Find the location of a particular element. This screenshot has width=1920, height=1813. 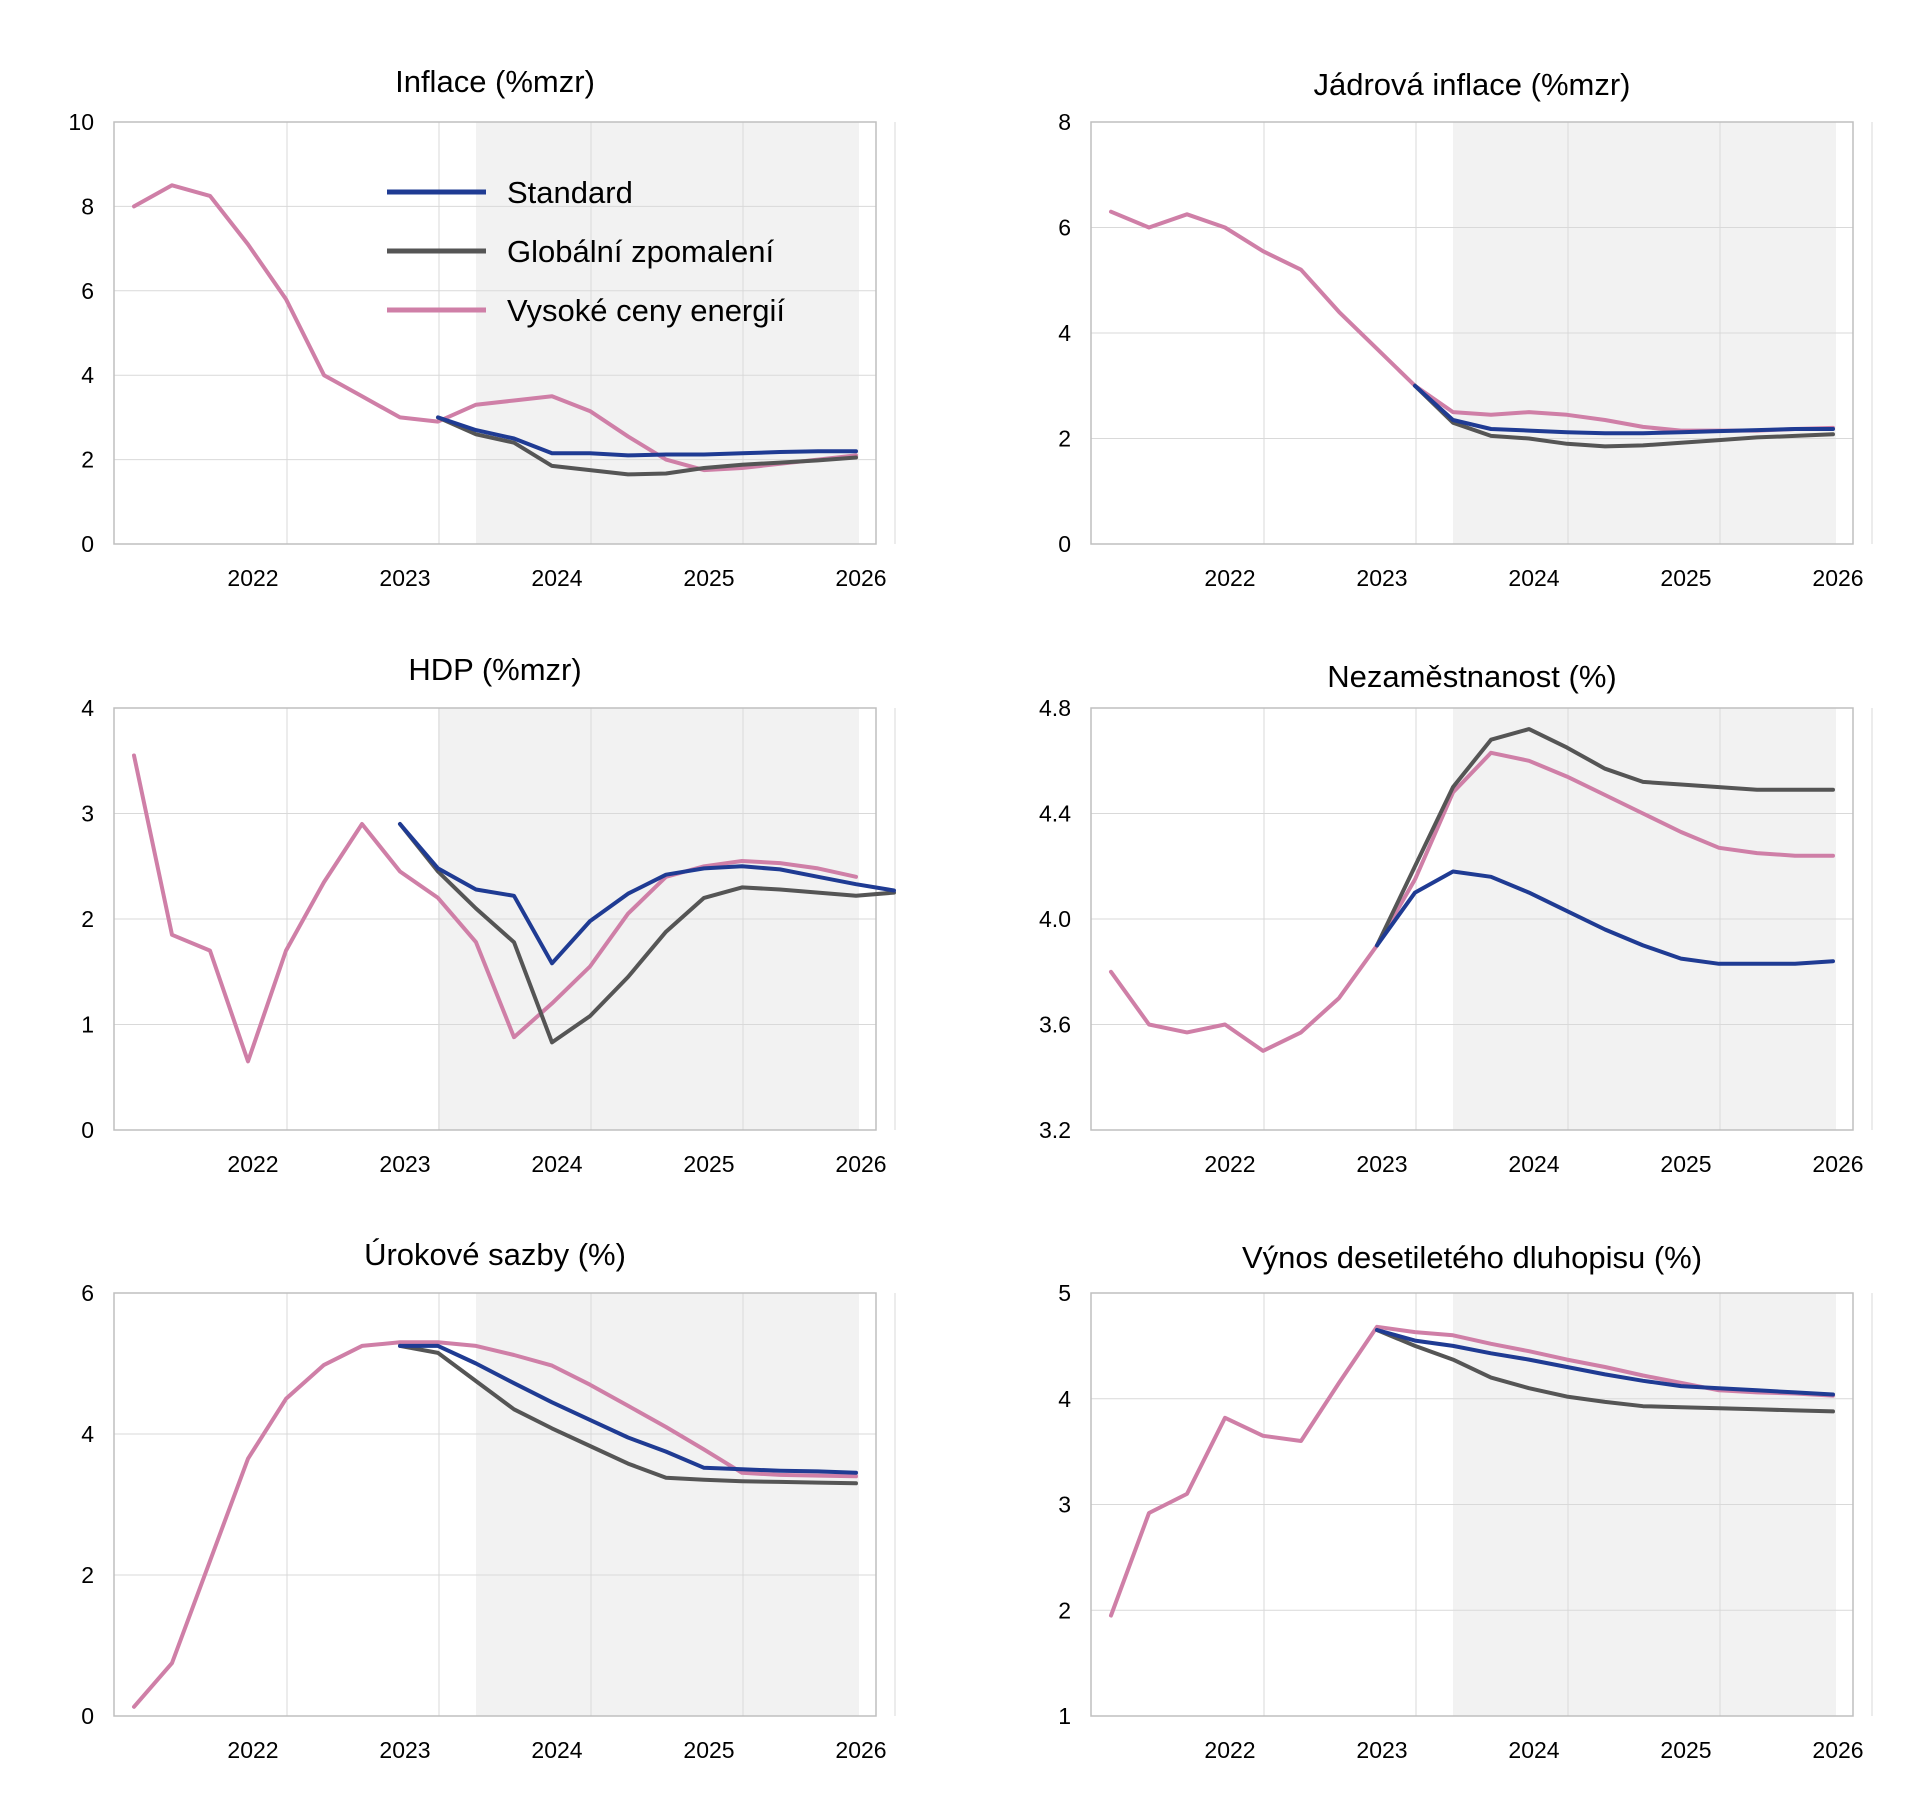

chart-title: HDP (%mzr) is located at coordinates (494, 669).